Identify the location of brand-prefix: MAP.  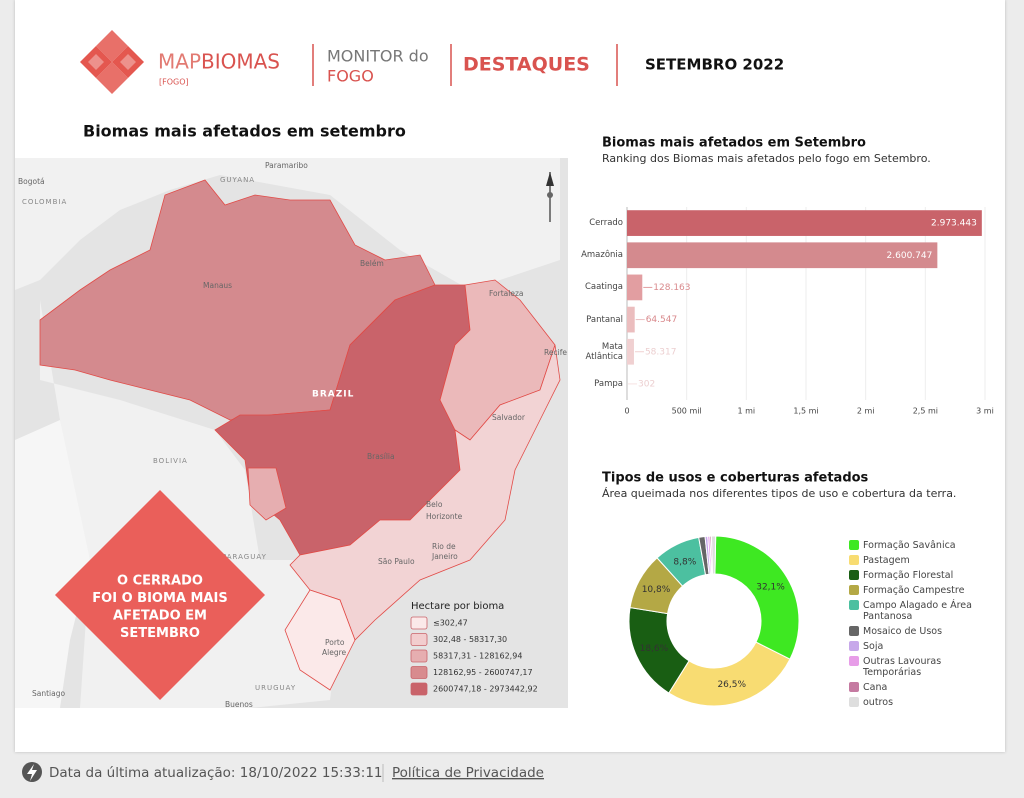
(179, 62).